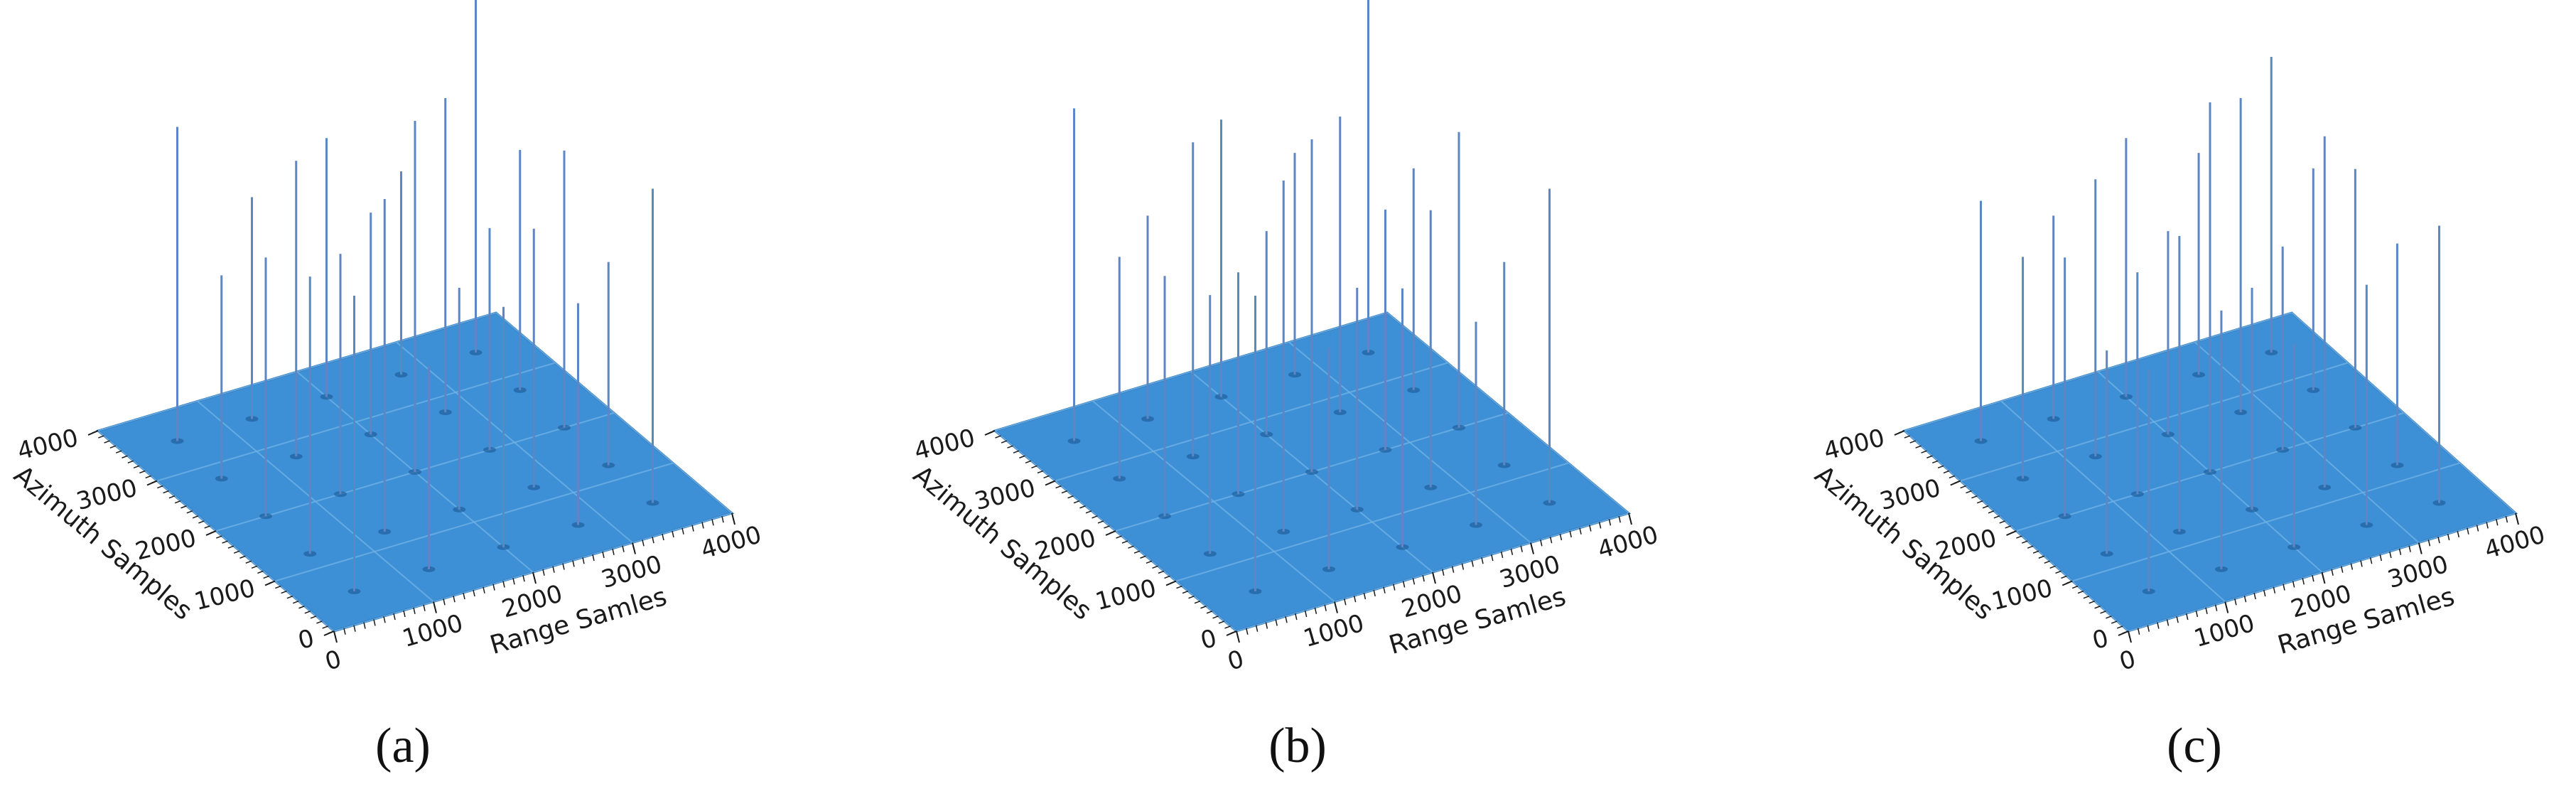 This screenshot has height=811, width=2576. Describe the element at coordinates (1235, 660) in the screenshot. I see `range-tick-label: 0` at that location.